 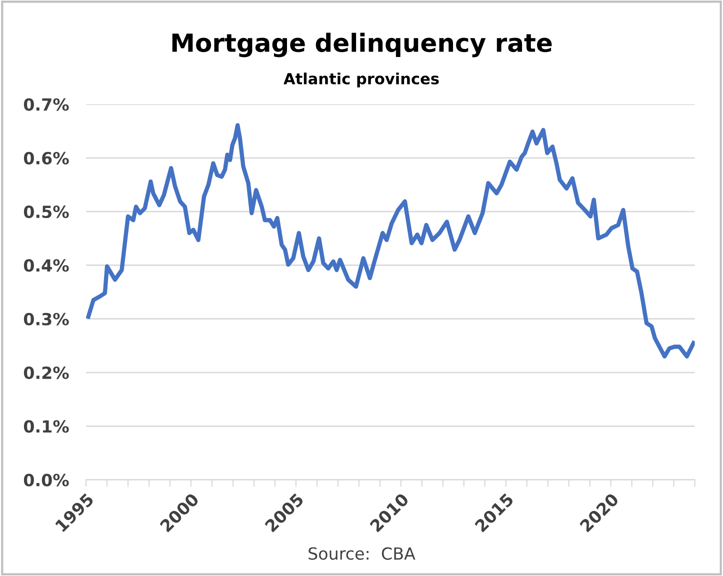 I want to click on y-tick-label: 0.4%, so click(x=46, y=265).